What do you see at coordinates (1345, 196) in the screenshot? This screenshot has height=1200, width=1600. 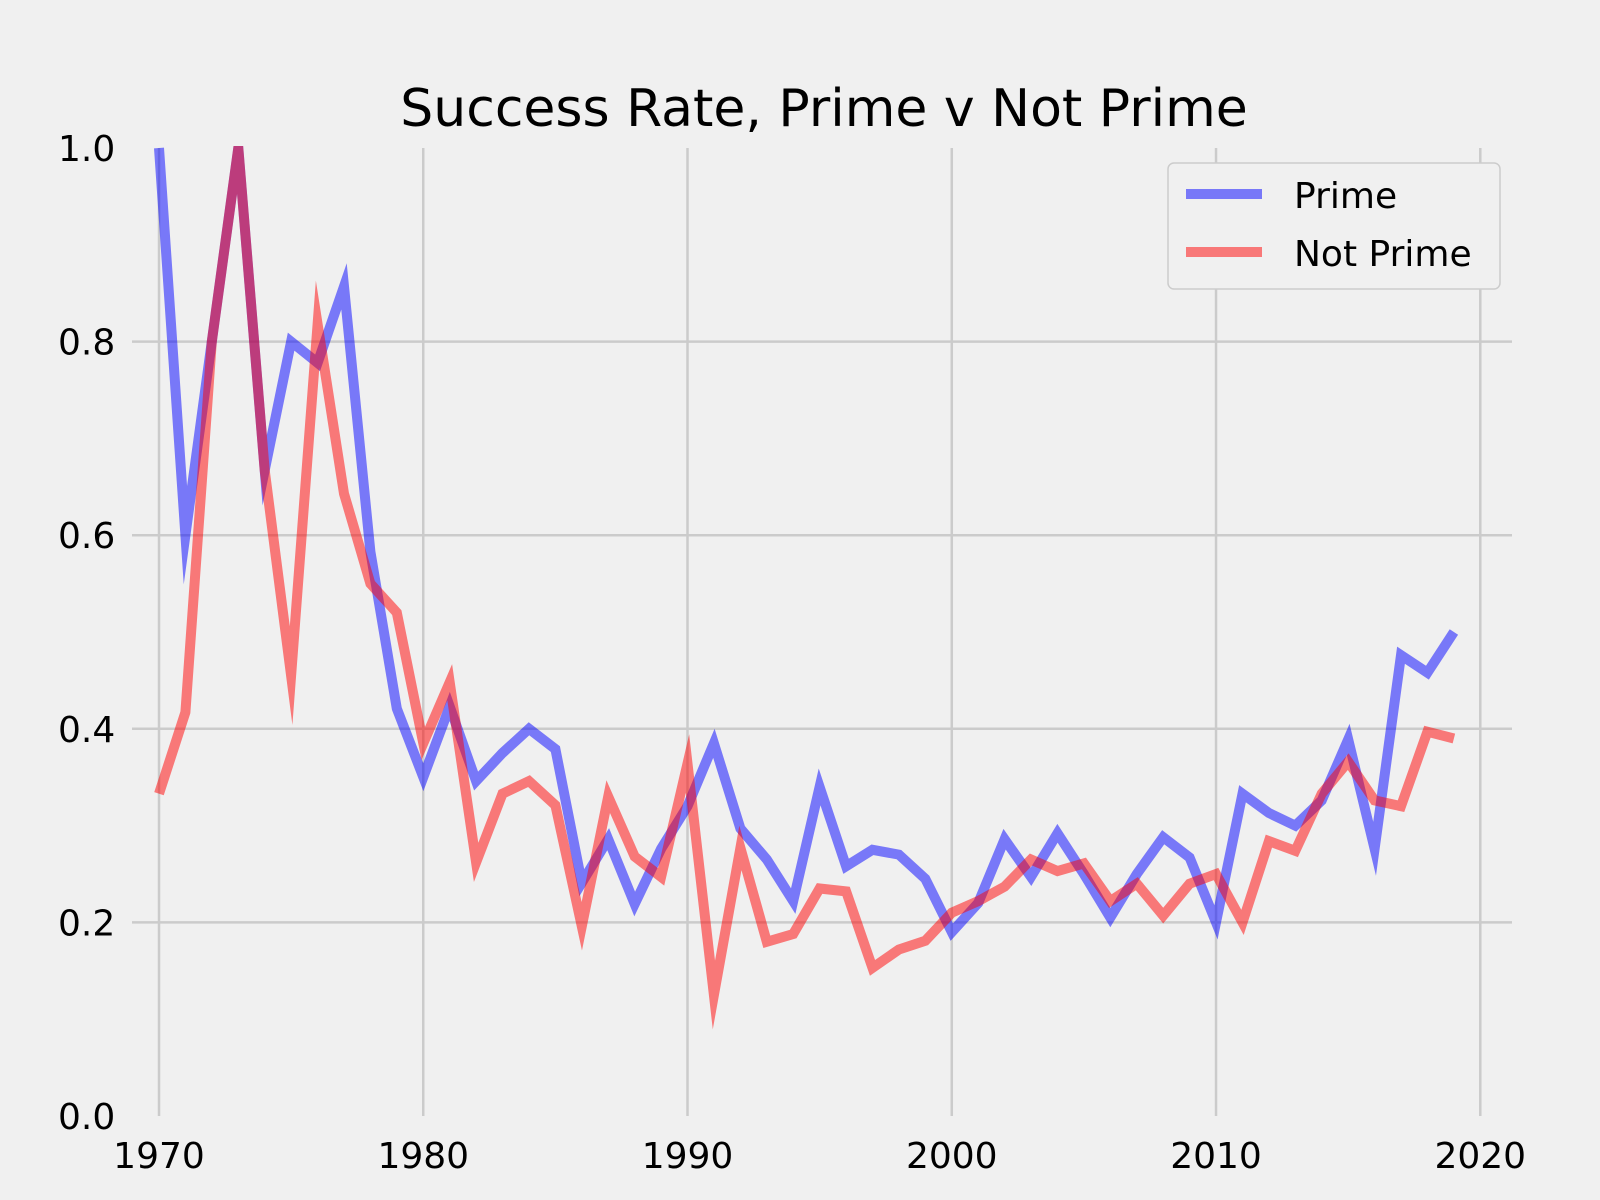 I see `legend-label-prime: Prime` at bounding box center [1345, 196].